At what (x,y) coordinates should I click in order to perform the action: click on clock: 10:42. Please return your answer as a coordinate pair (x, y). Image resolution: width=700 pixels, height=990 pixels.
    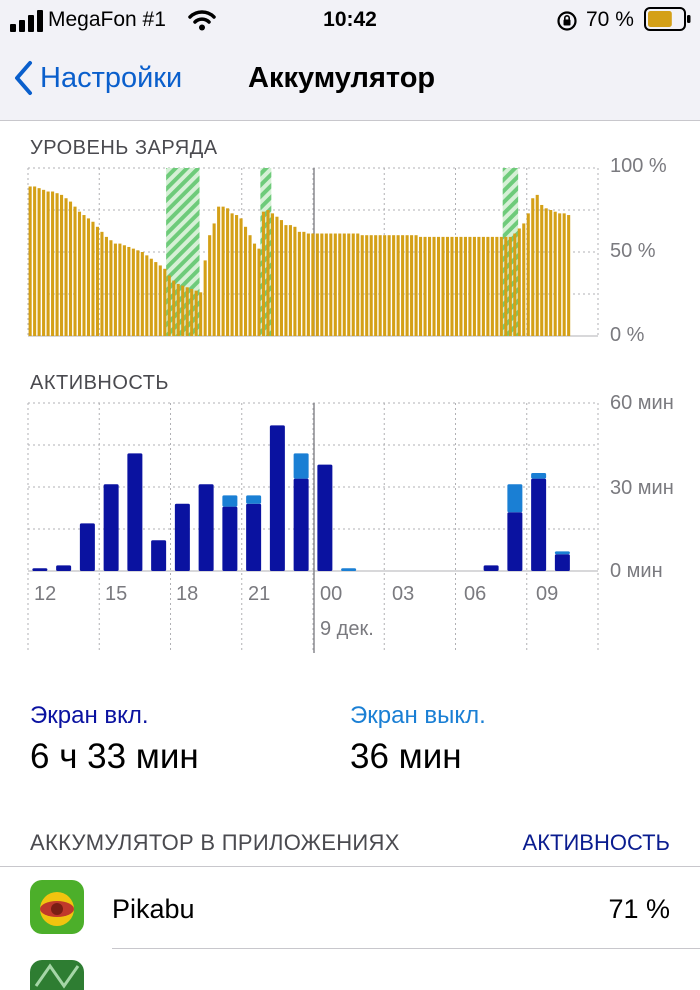
    Looking at the image, I should click on (350, 19).